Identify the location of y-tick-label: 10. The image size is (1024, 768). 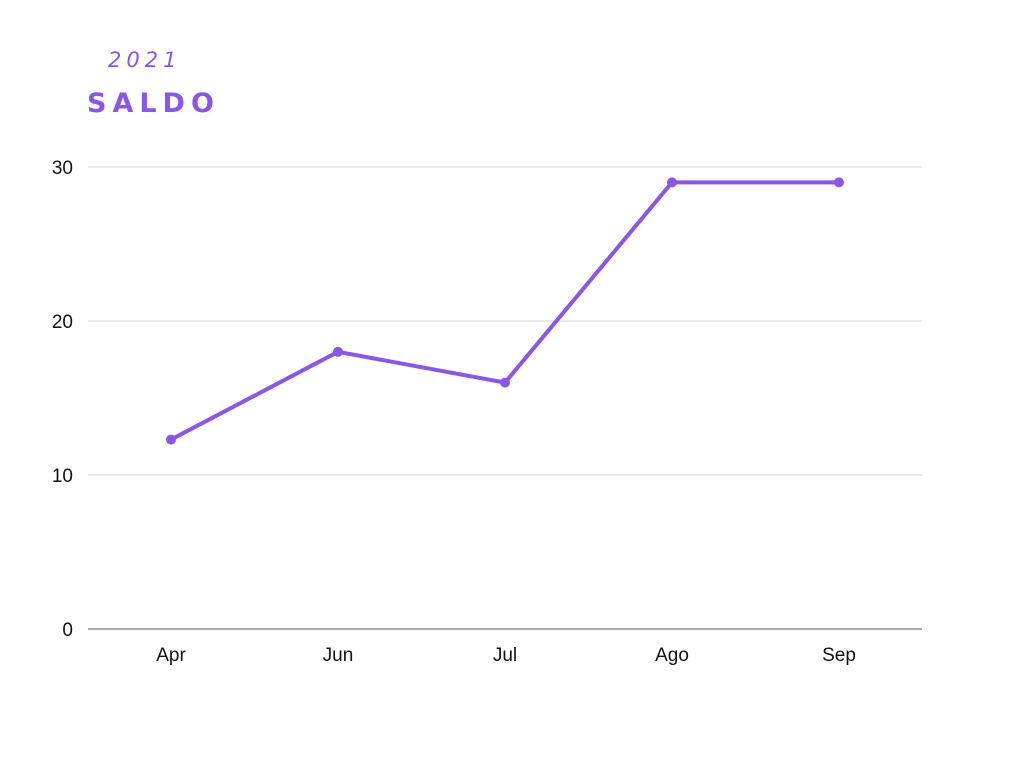
(62, 476).